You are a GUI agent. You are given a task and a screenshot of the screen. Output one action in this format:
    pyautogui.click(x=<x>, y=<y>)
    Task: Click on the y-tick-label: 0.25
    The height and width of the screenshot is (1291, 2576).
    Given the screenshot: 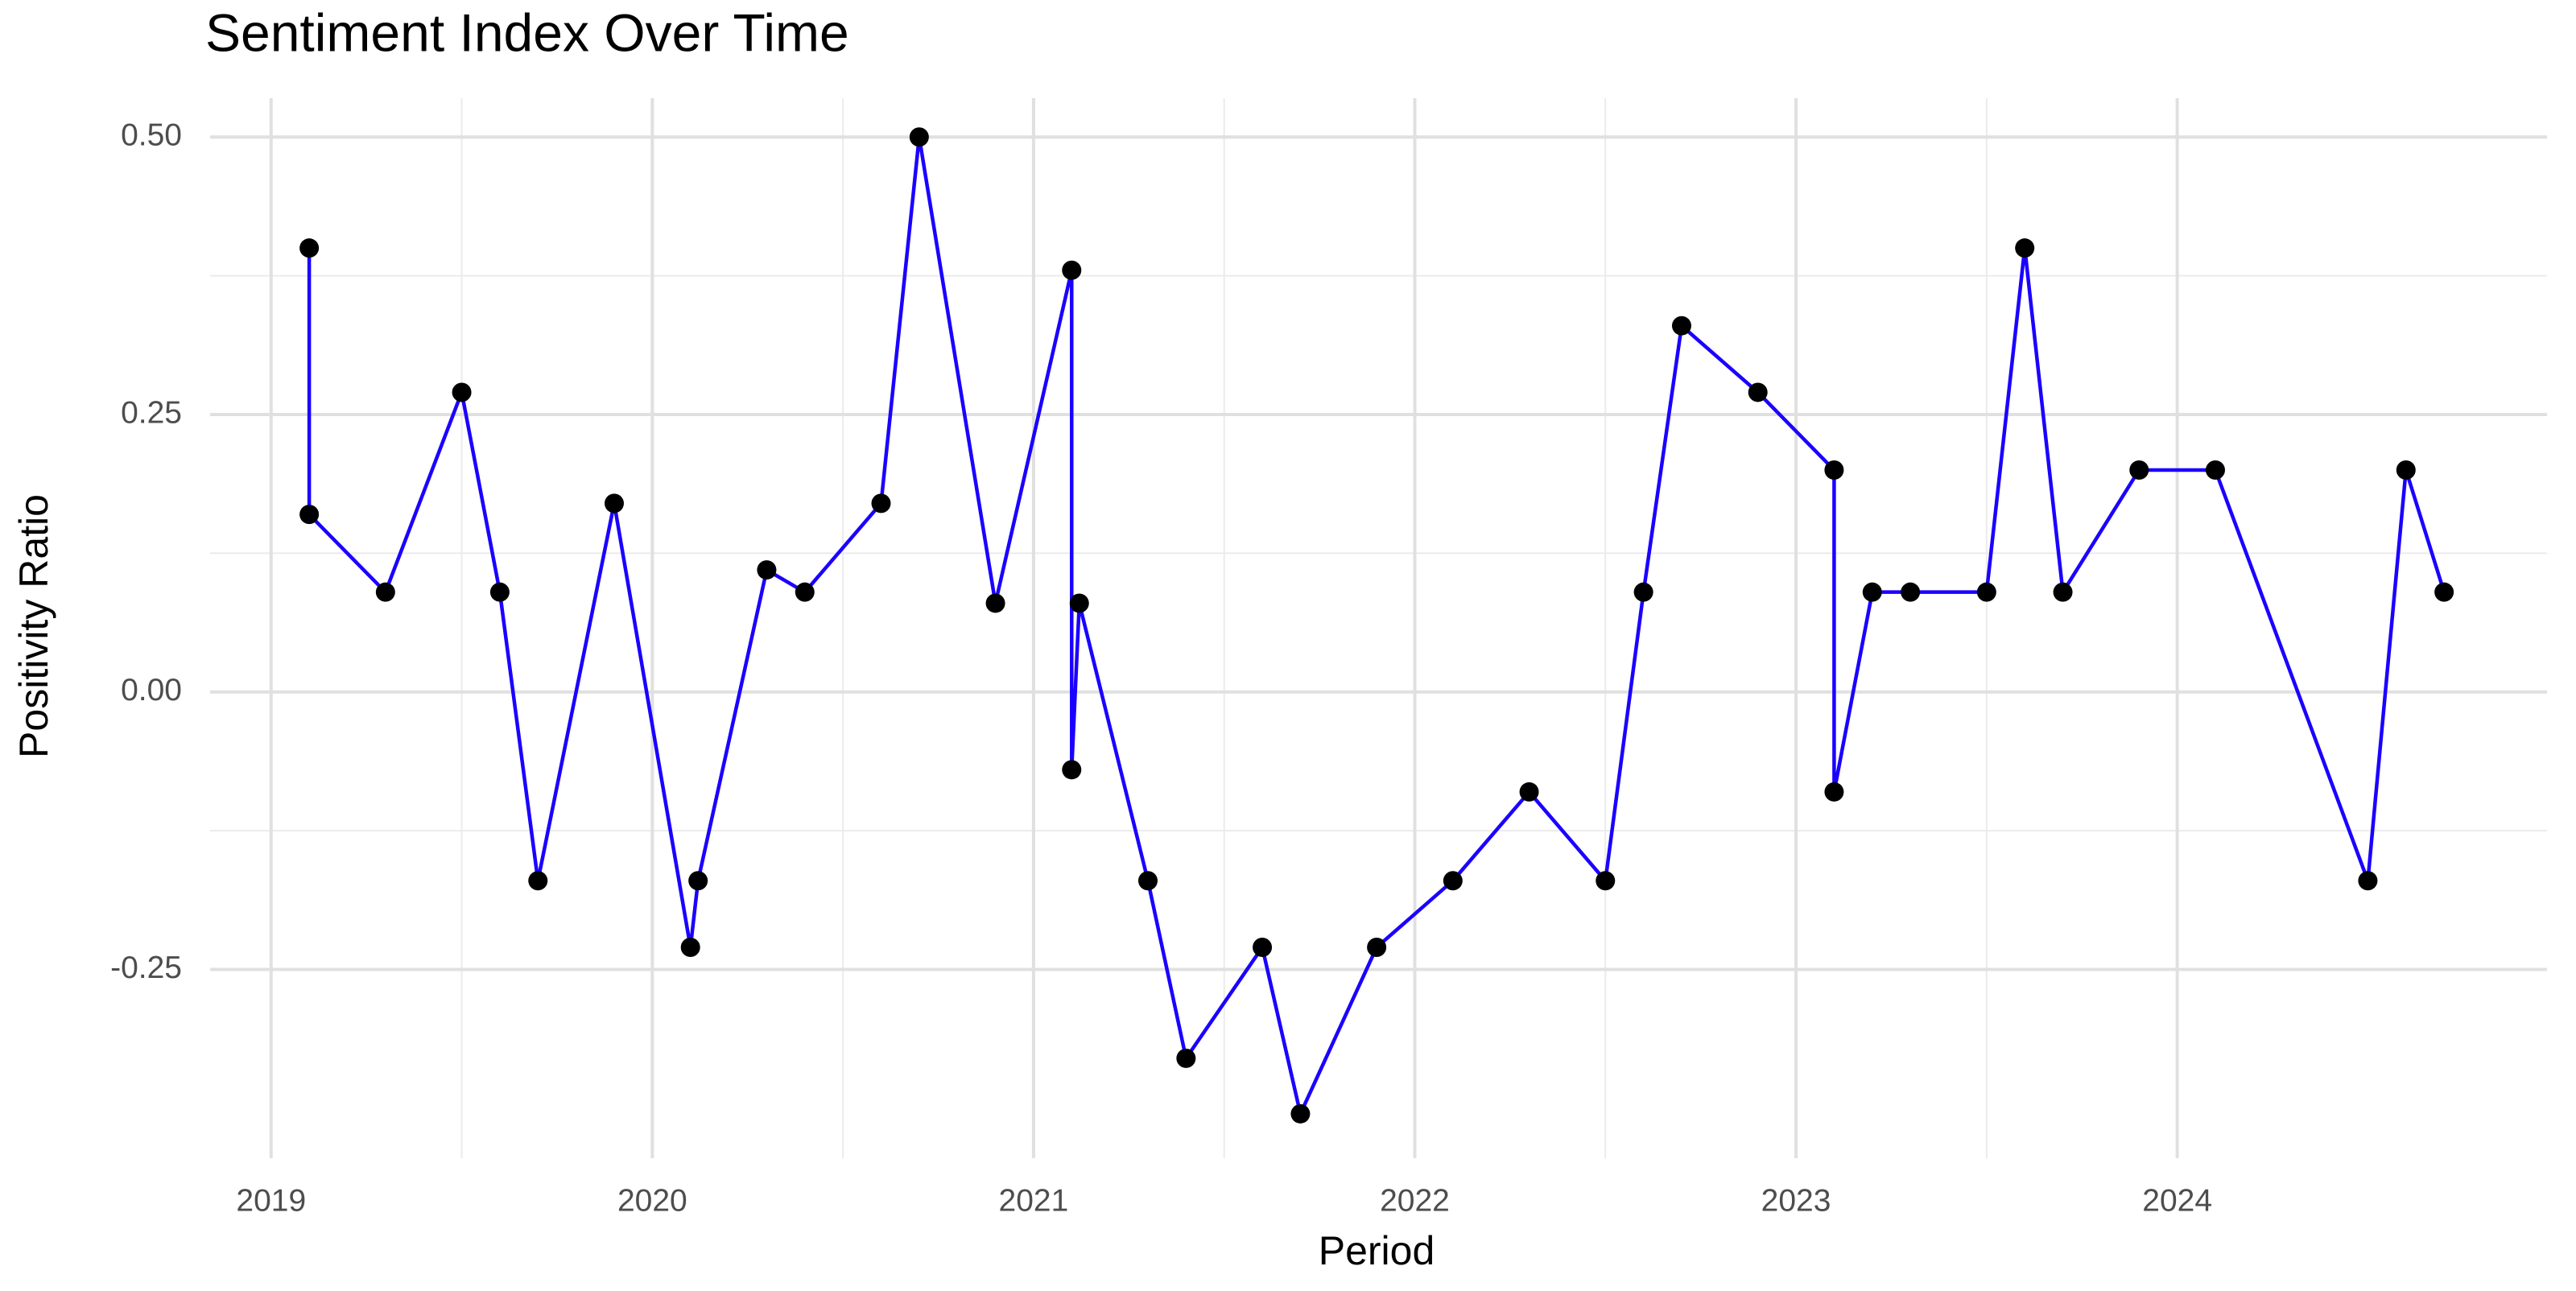 What is the action you would take?
    pyautogui.click(x=151, y=412)
    